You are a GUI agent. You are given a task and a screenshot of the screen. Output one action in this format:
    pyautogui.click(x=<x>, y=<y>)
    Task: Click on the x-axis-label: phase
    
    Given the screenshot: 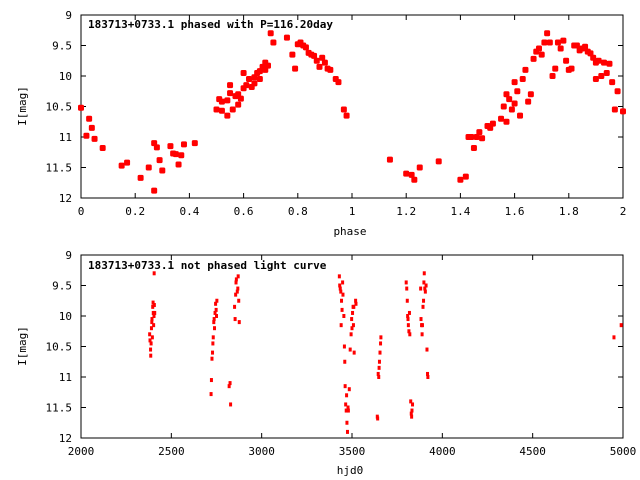 What is the action you would take?
    pyautogui.click(x=349, y=231)
    